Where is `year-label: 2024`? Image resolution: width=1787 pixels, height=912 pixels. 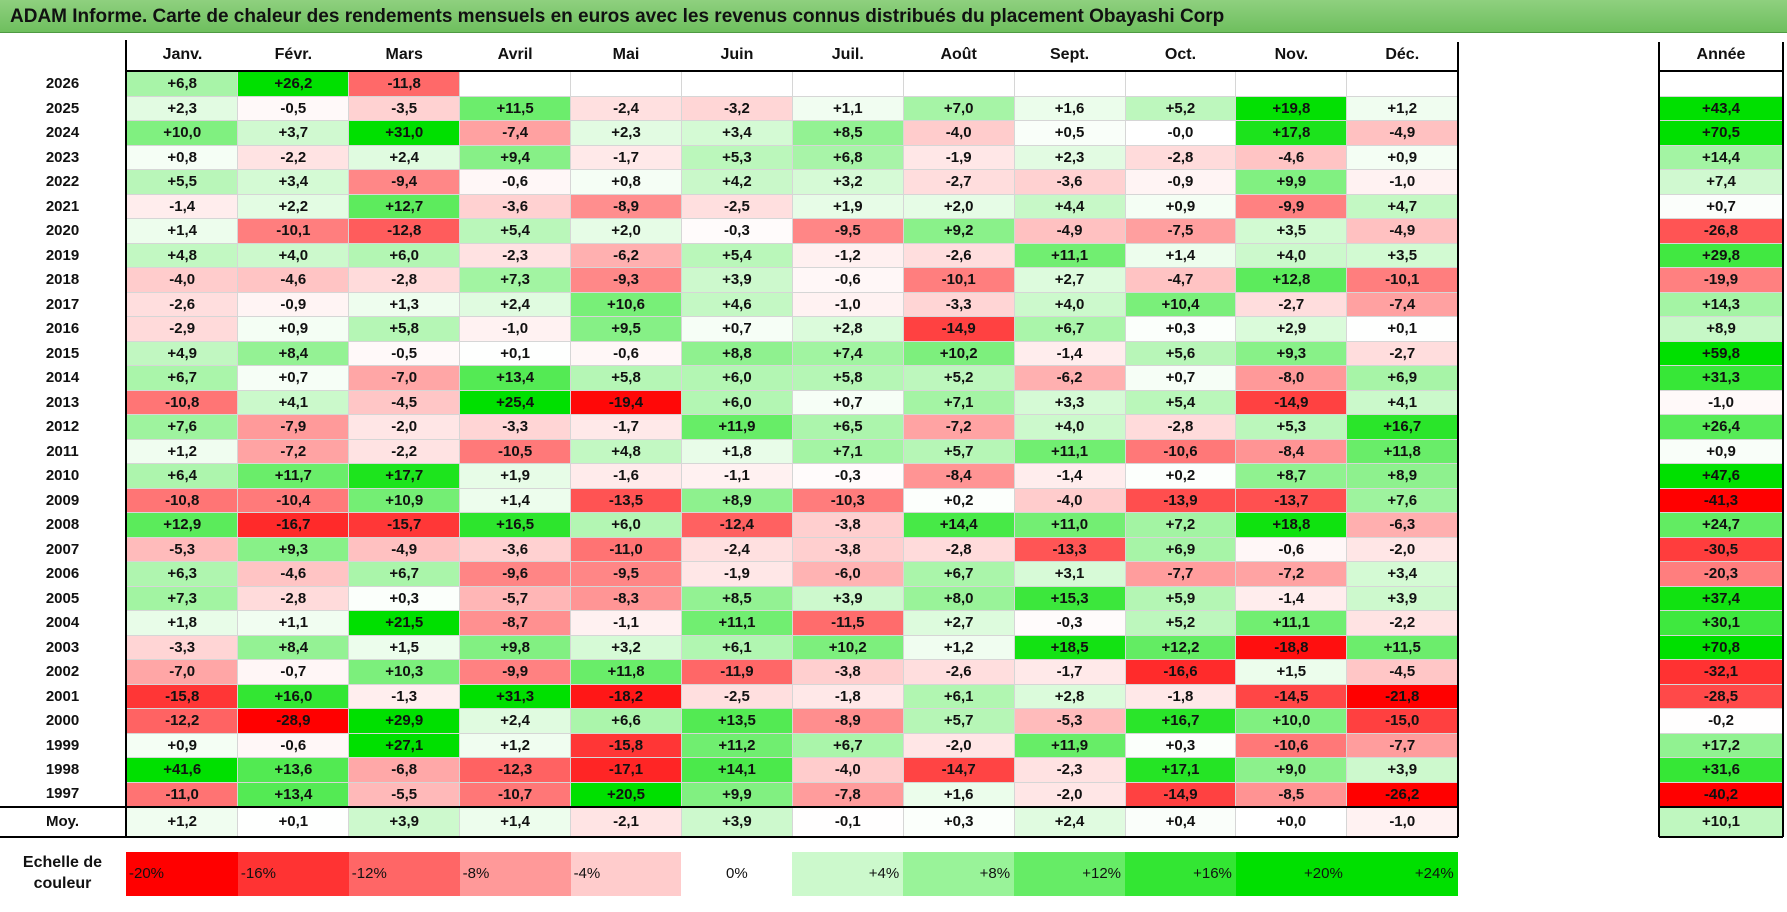
year-label: 2024 is located at coordinates (63, 132).